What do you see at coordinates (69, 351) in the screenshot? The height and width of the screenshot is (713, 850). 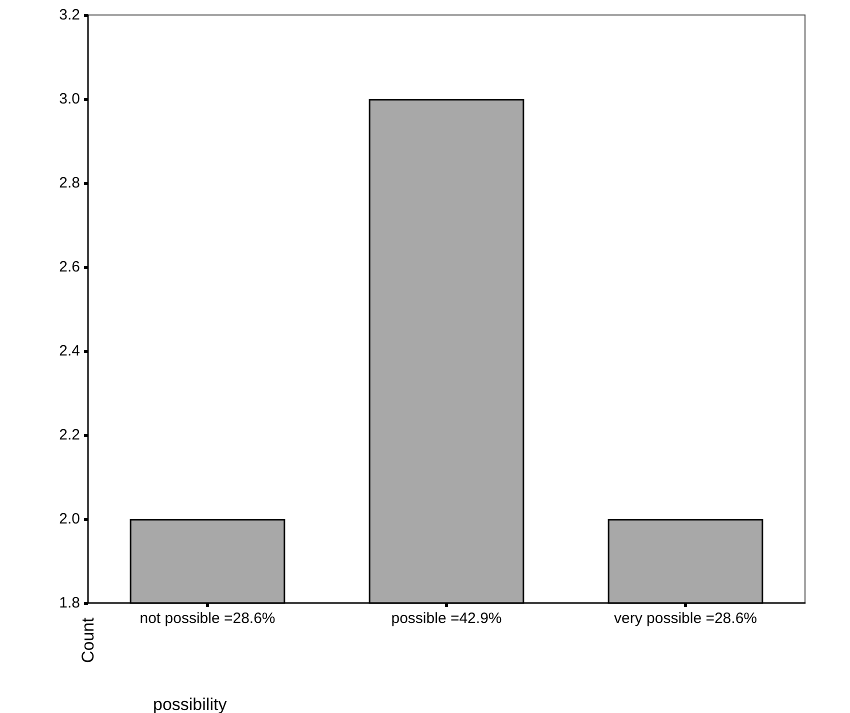 I see `y-tick-label: 2.4` at bounding box center [69, 351].